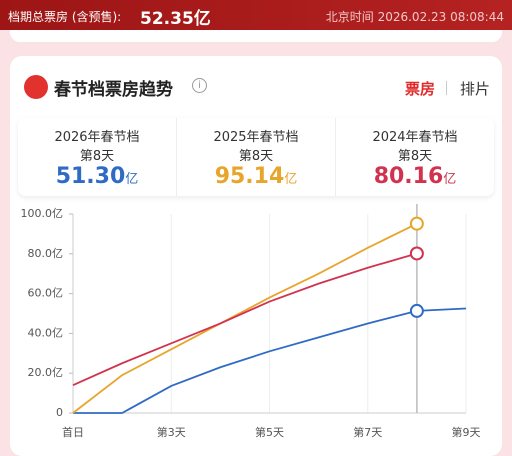 The height and width of the screenshot is (456, 512). What do you see at coordinates (90, 176) in the screenshot?
I see `card-value: 51.30` at bounding box center [90, 176].